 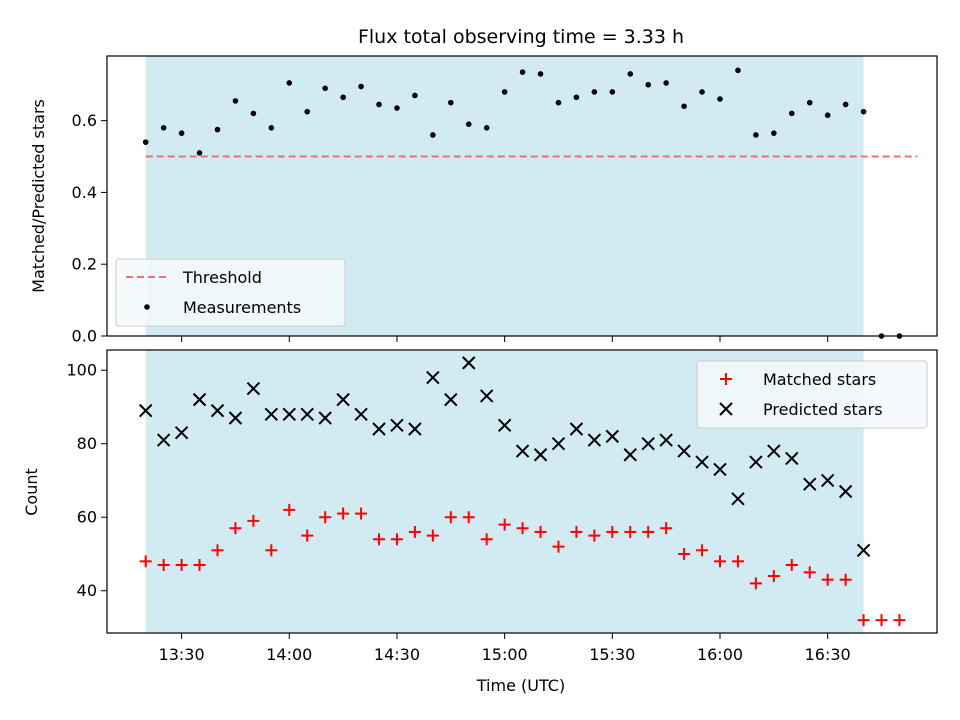 What do you see at coordinates (87, 443) in the screenshot?
I see `count-y-tick-label: 80` at bounding box center [87, 443].